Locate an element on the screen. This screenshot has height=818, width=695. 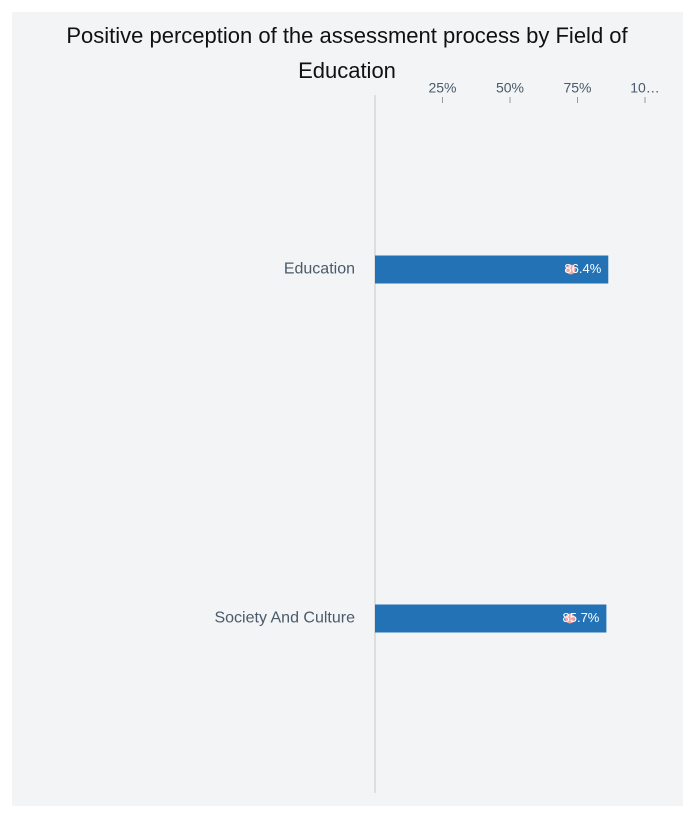
y-tick-label: Education is located at coordinates (319, 269).